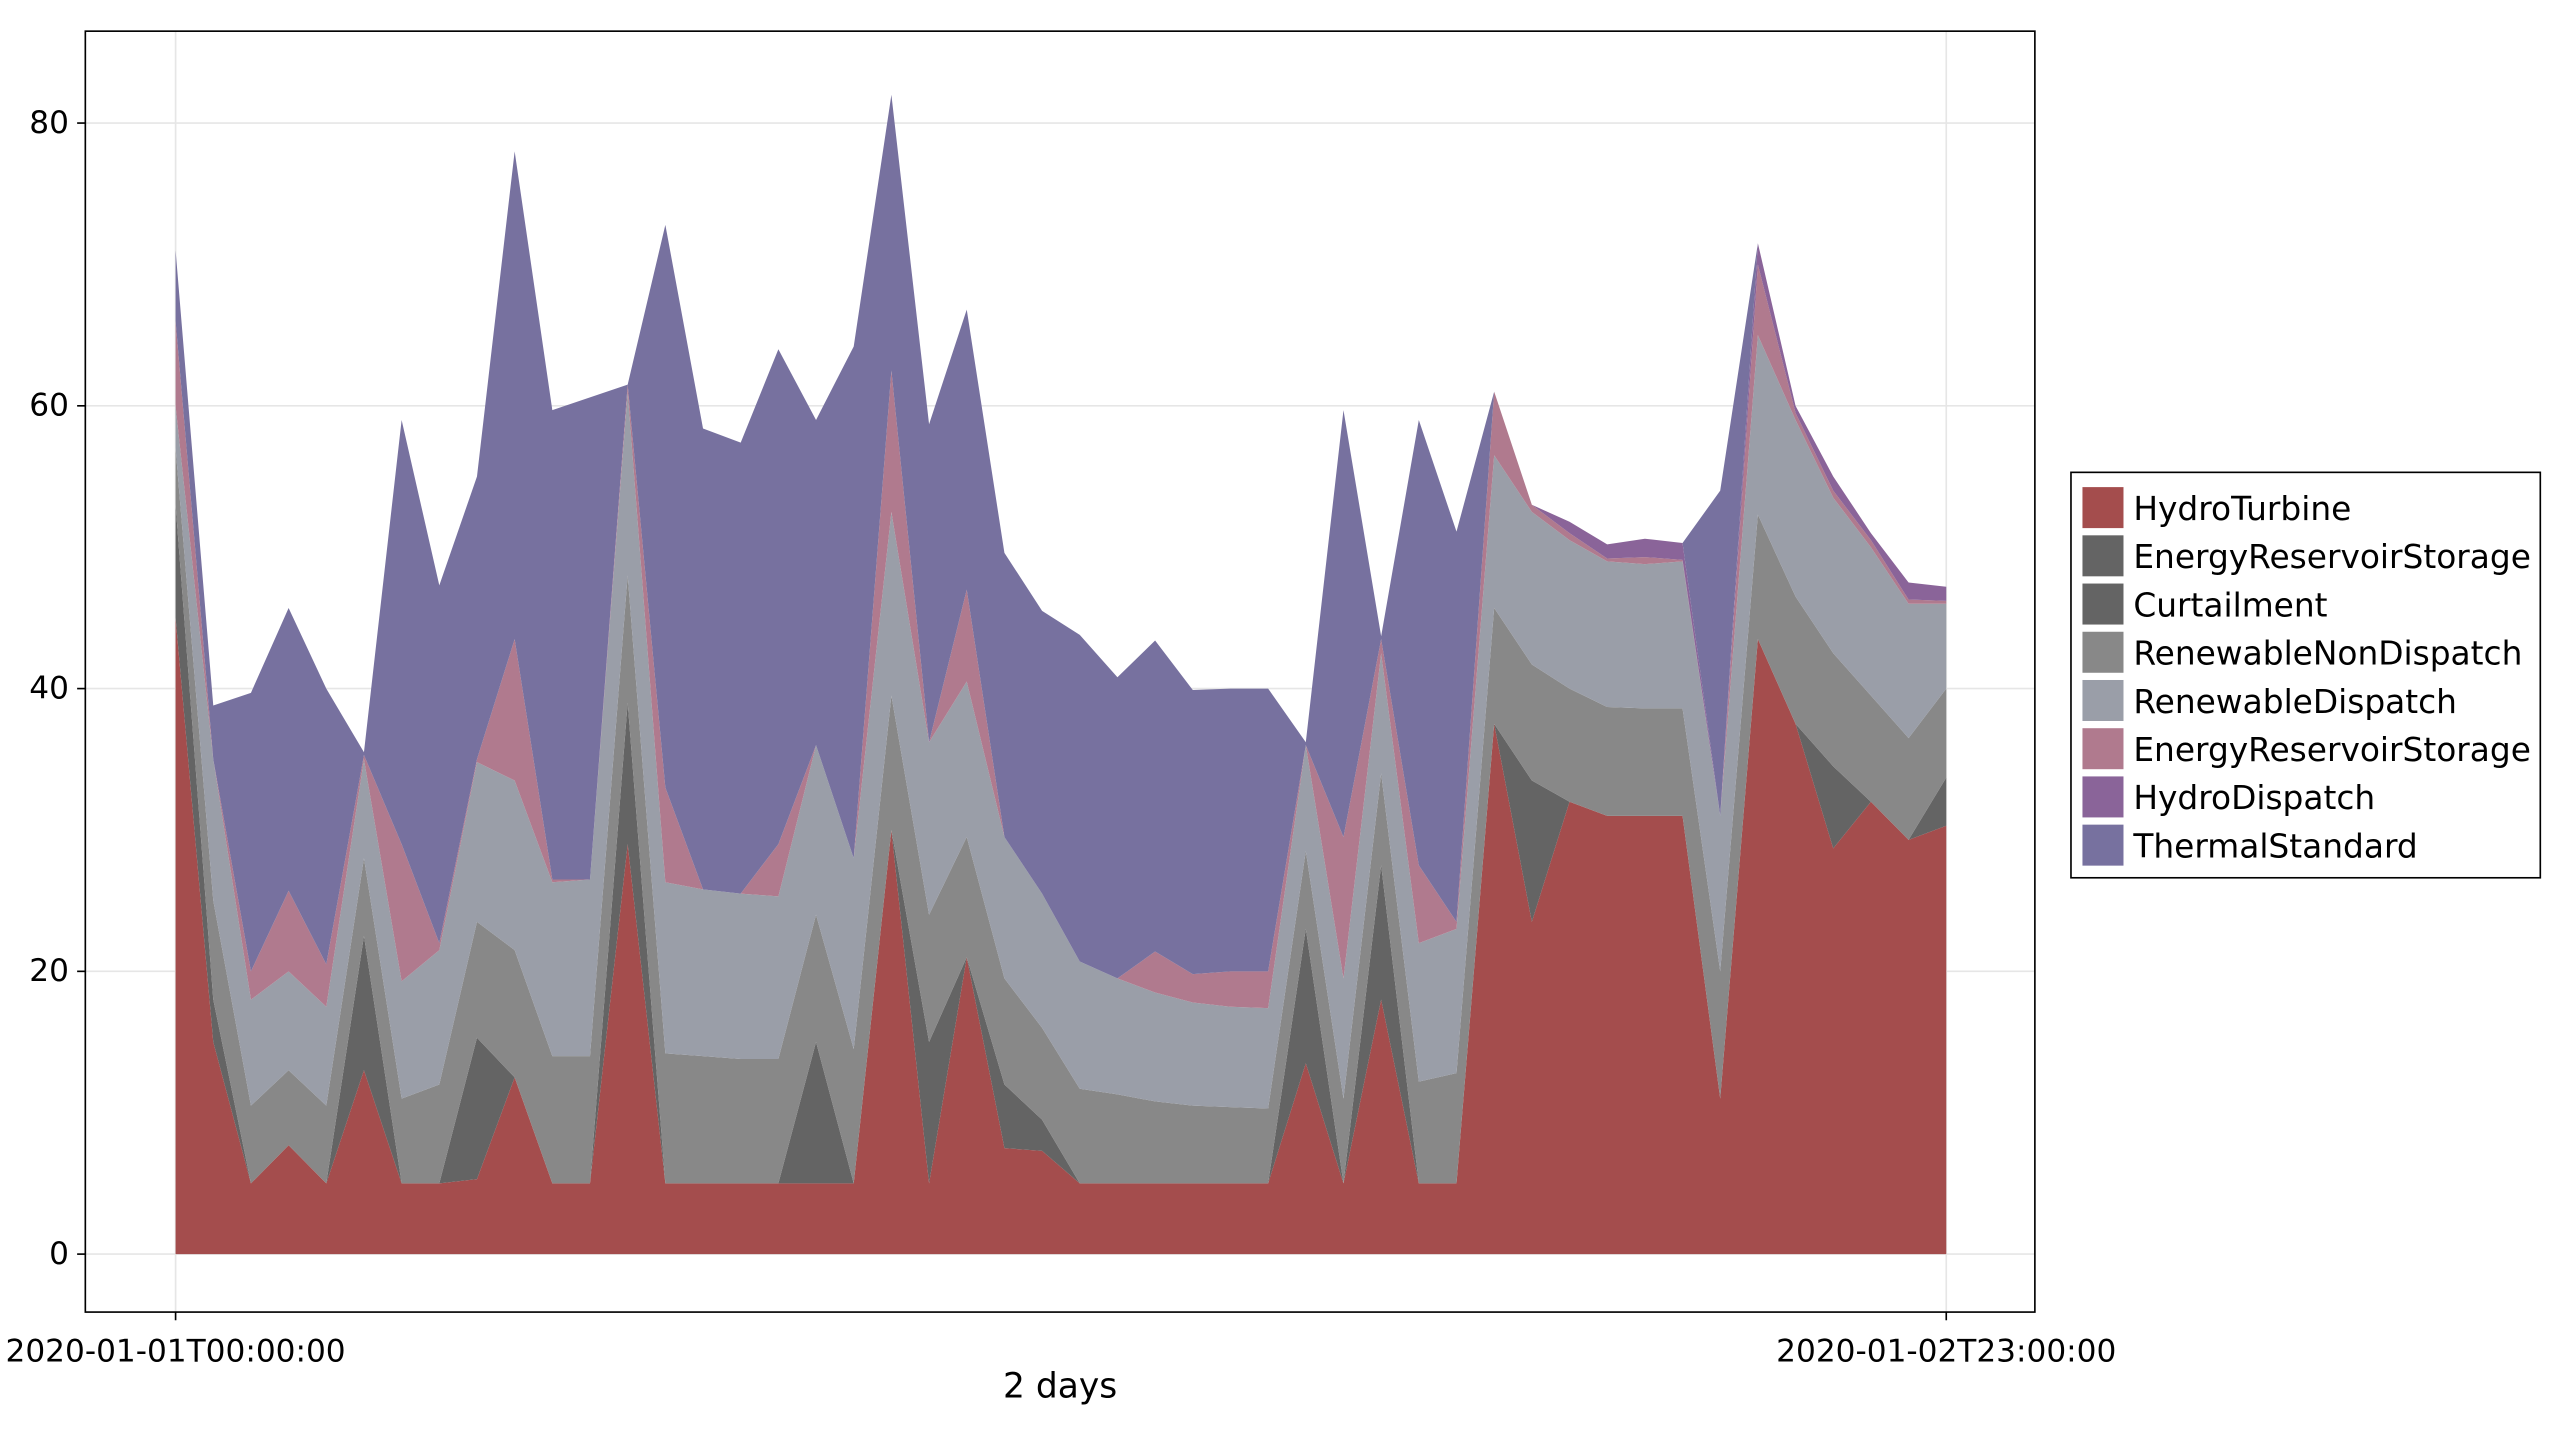 The width and height of the screenshot is (2560, 1440). I want to click on y-tick-label: 20, so click(49, 971).